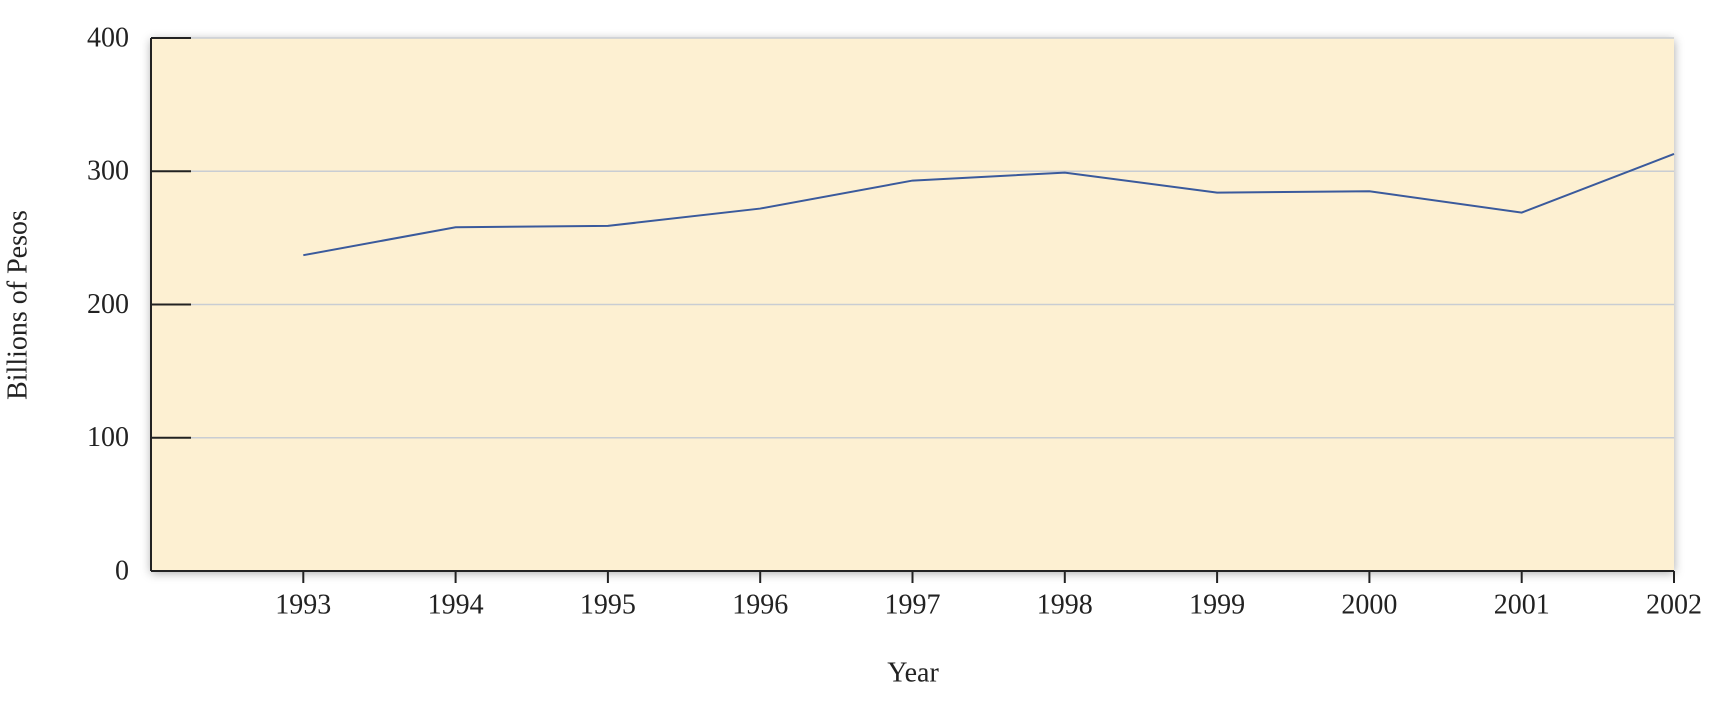  I want to click on x-tick-label: 1997, so click(913, 604).